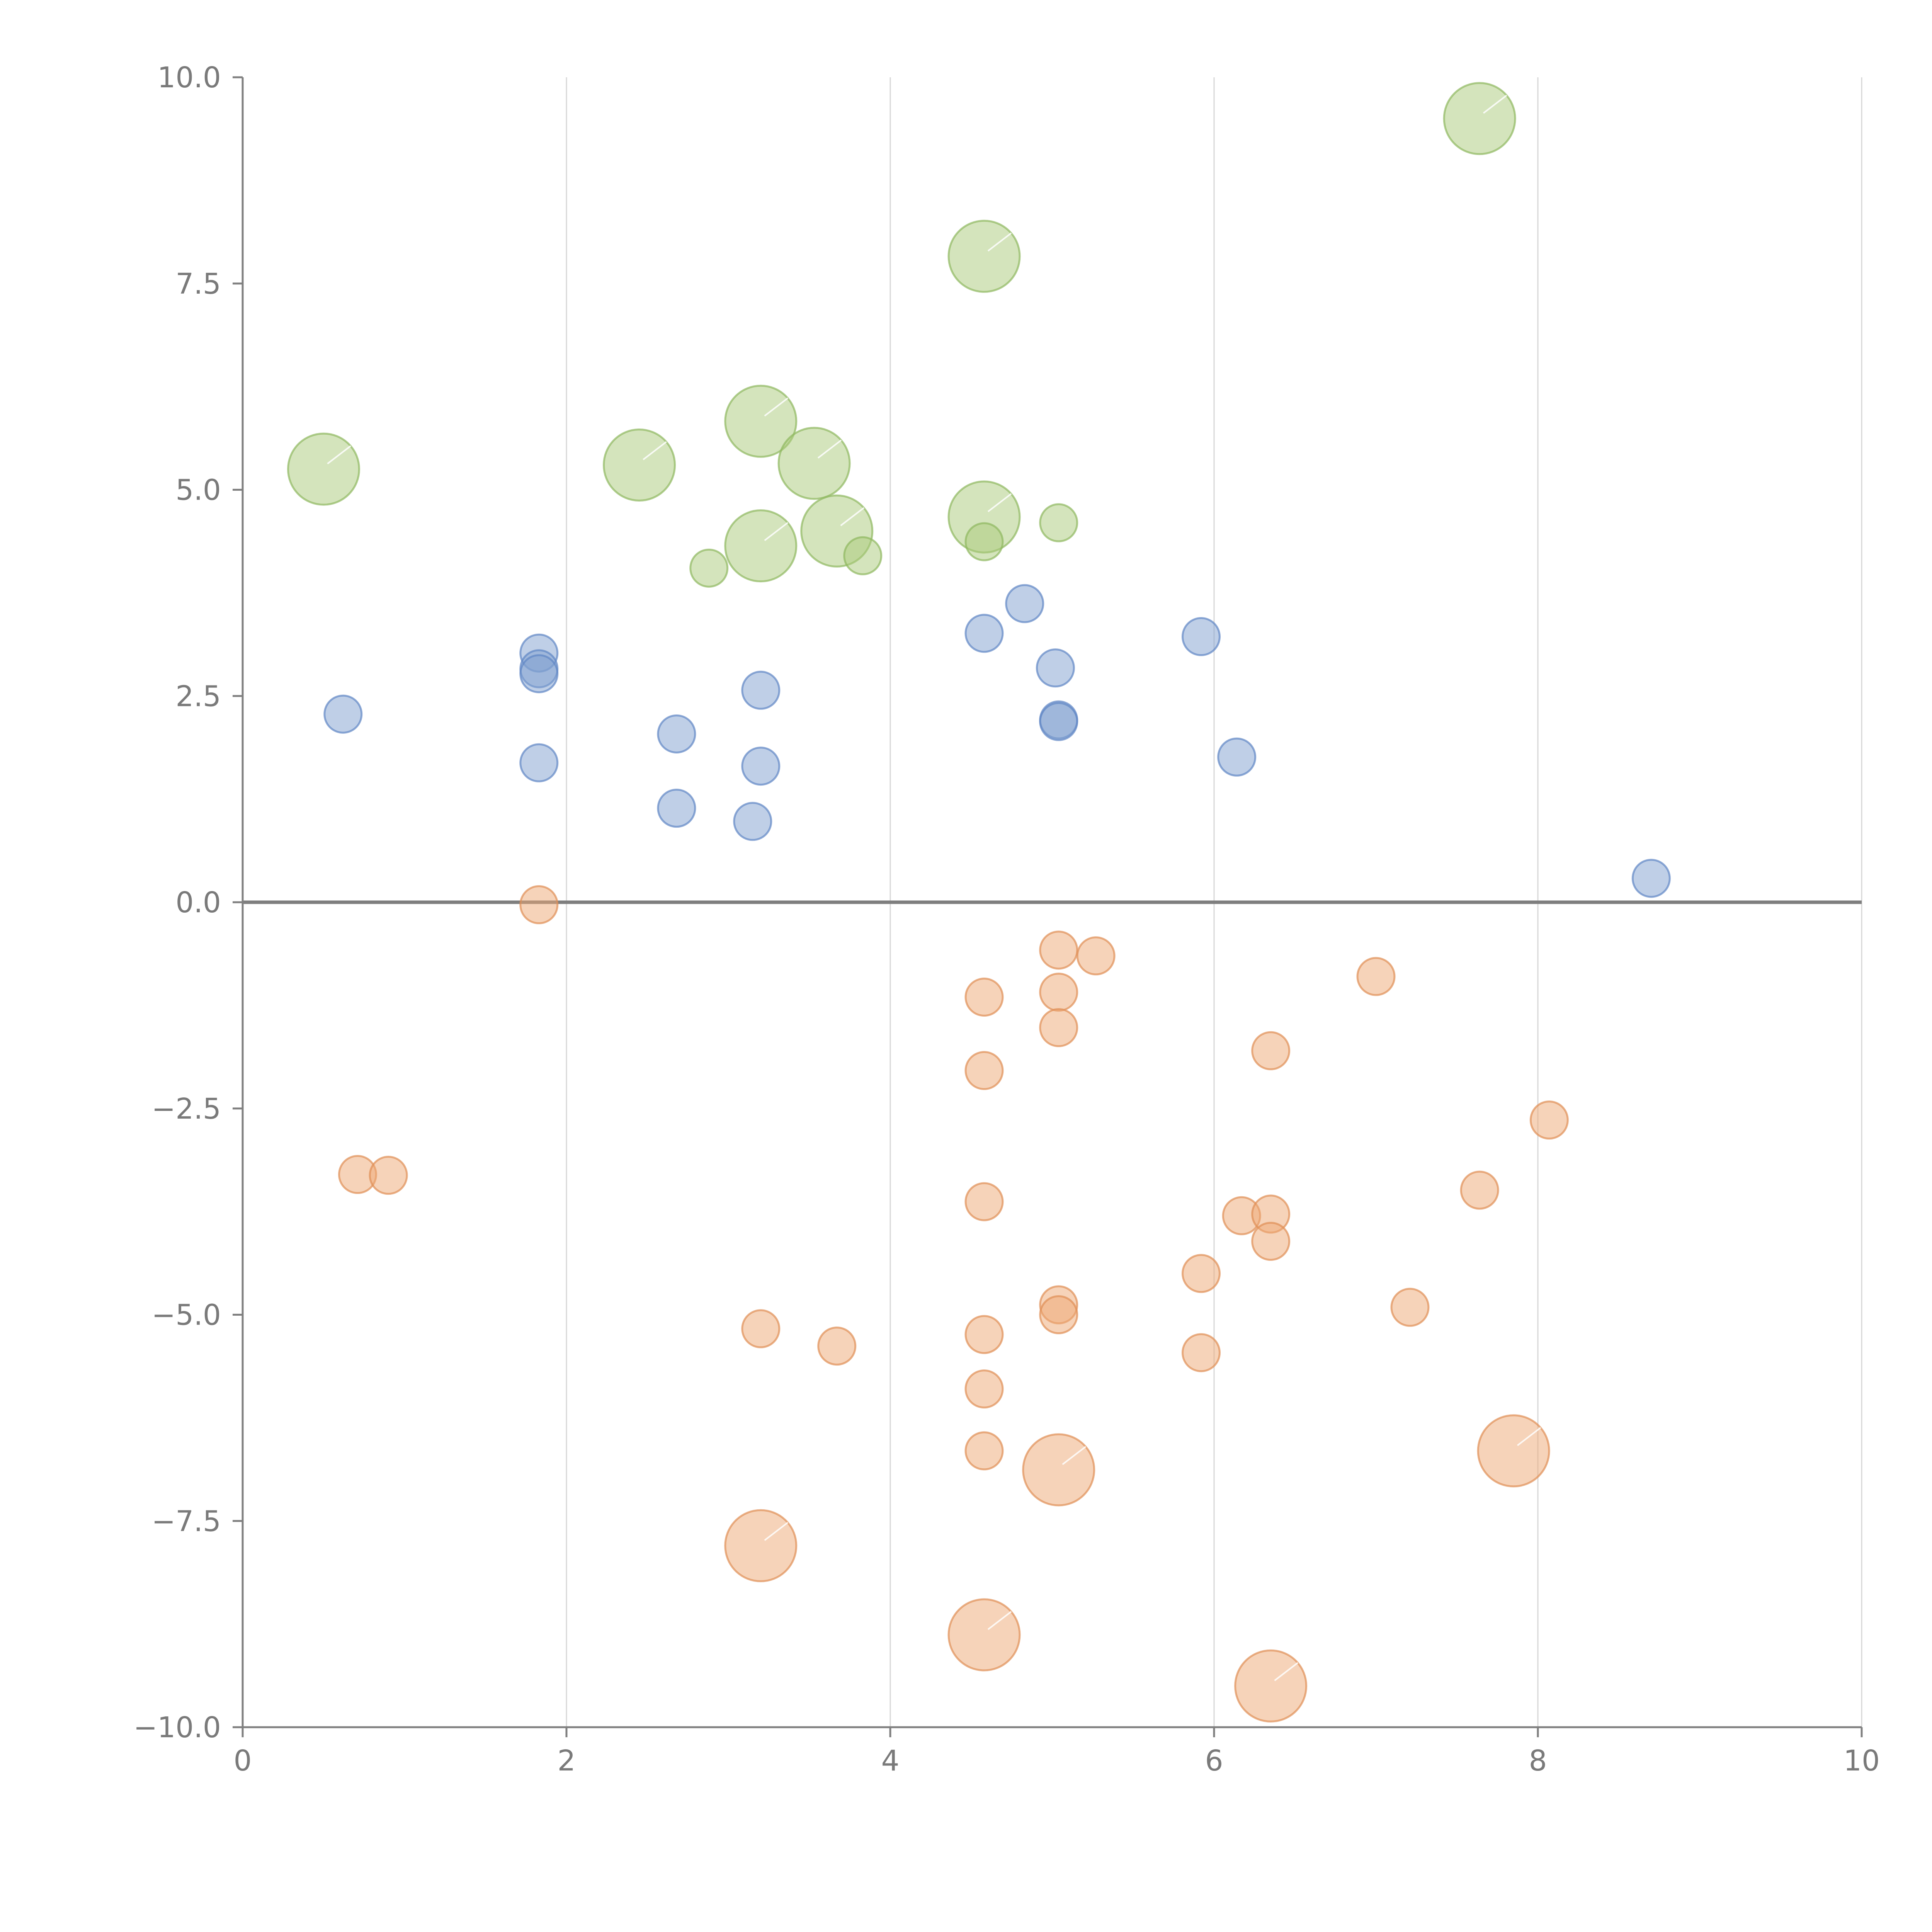 Image resolution: width=1932 pixels, height=1932 pixels. Describe the element at coordinates (1214, 1760) in the screenshot. I see `x-tick-label: 6` at that location.